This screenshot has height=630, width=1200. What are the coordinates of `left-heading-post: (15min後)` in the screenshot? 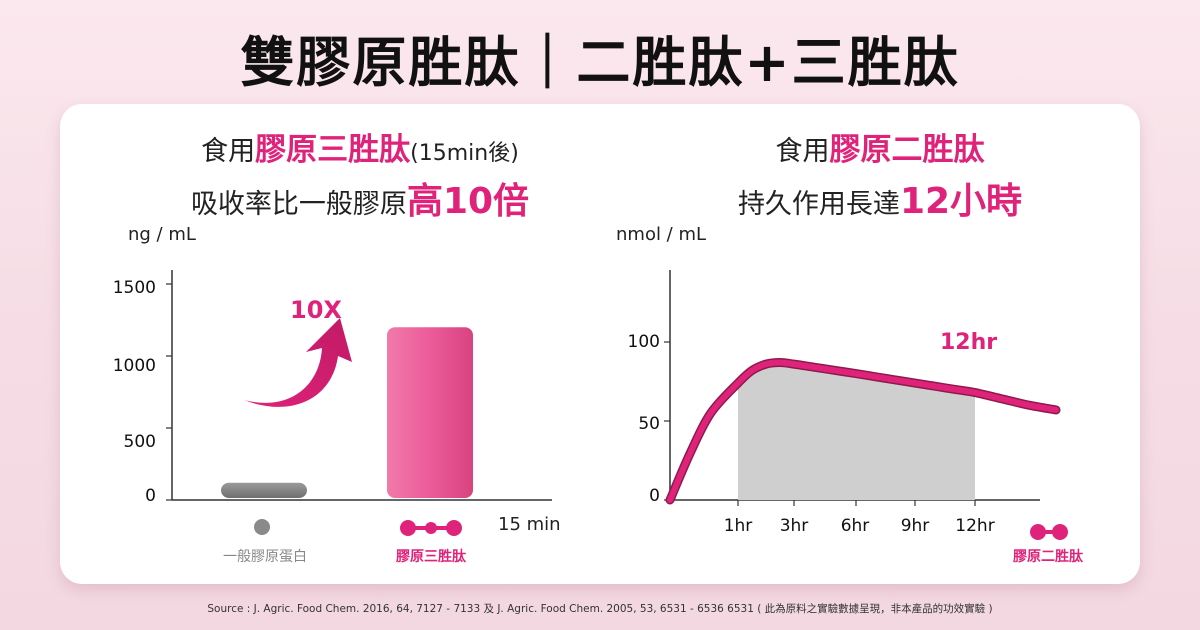 It's located at (464, 153).